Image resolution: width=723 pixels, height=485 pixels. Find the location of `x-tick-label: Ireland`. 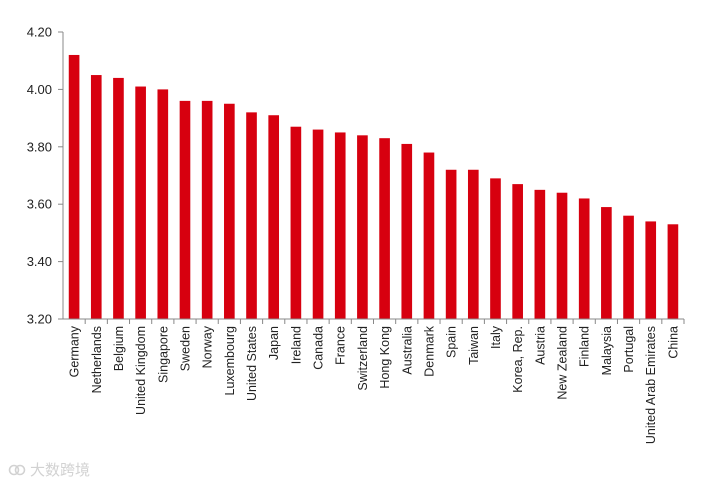

x-tick-label: Ireland is located at coordinates (296, 345).